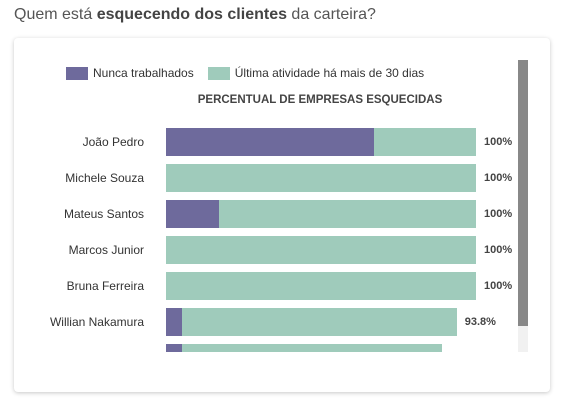 The height and width of the screenshot is (404, 567). What do you see at coordinates (55, 14) in the screenshot?
I see `heading-prefix: Quem está` at bounding box center [55, 14].